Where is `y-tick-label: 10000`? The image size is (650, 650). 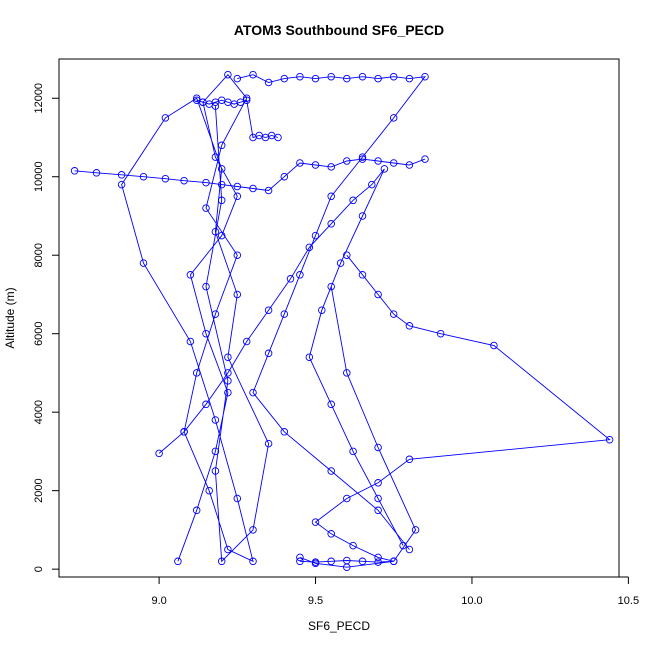
y-tick-label: 10000 is located at coordinates (39, 176).